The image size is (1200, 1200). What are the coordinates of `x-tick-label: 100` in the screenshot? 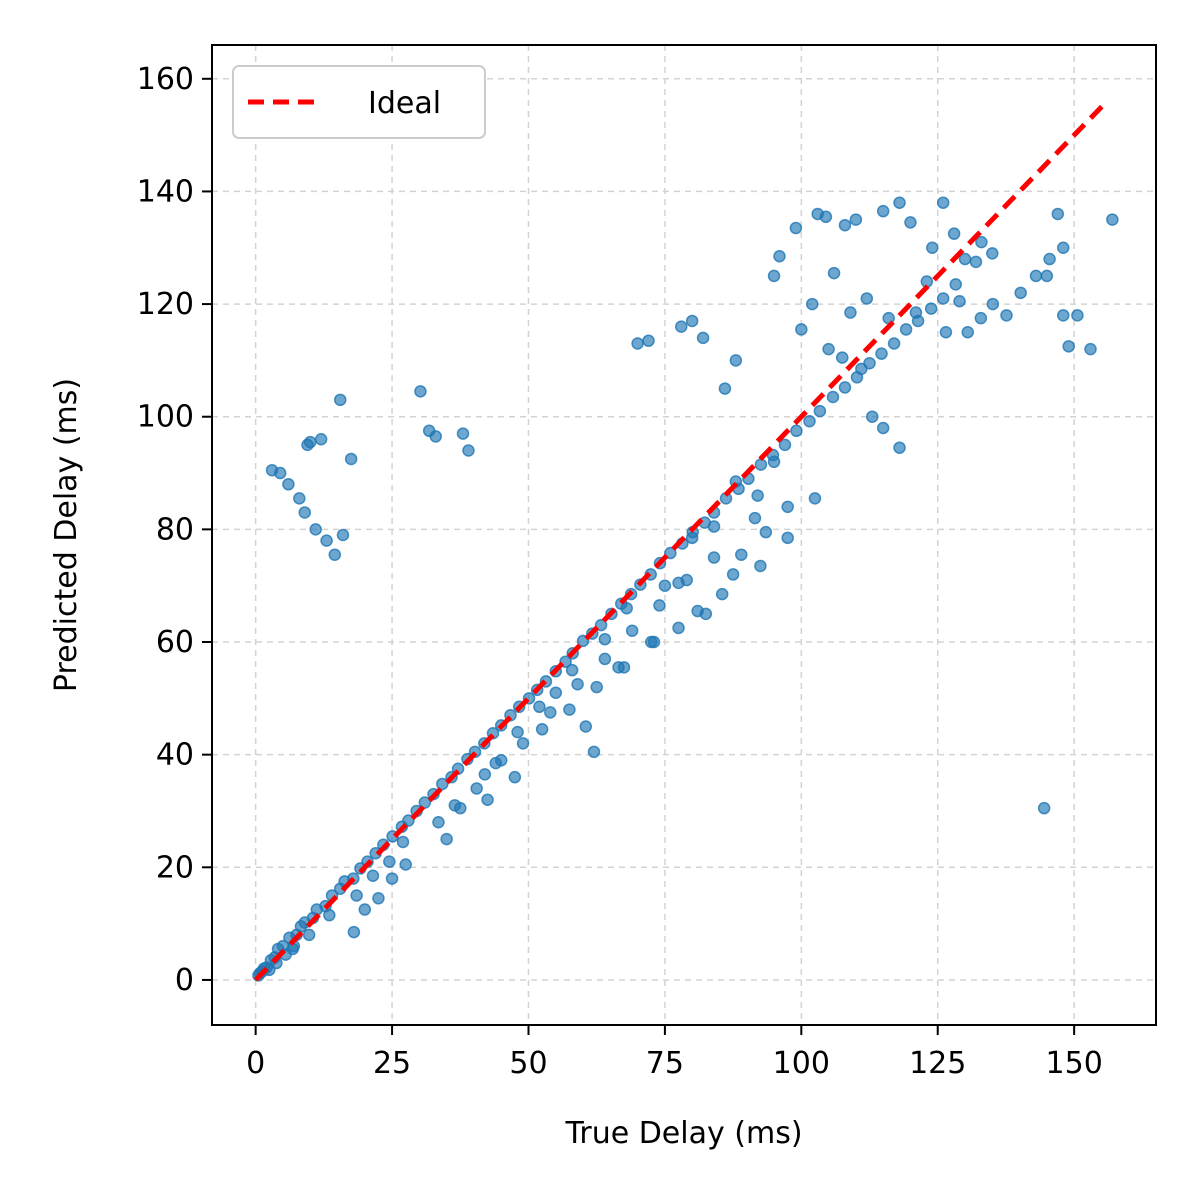 It's located at (801, 1063).